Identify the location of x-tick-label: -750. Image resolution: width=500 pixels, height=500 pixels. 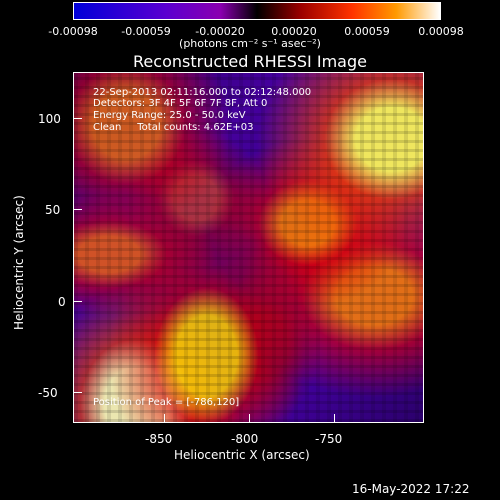
(329, 439).